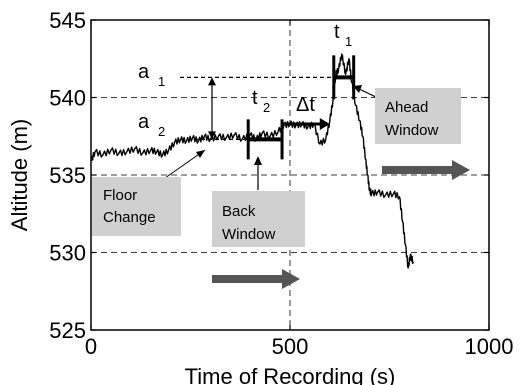  I want to click on a2-subscript: 2, so click(161, 131).